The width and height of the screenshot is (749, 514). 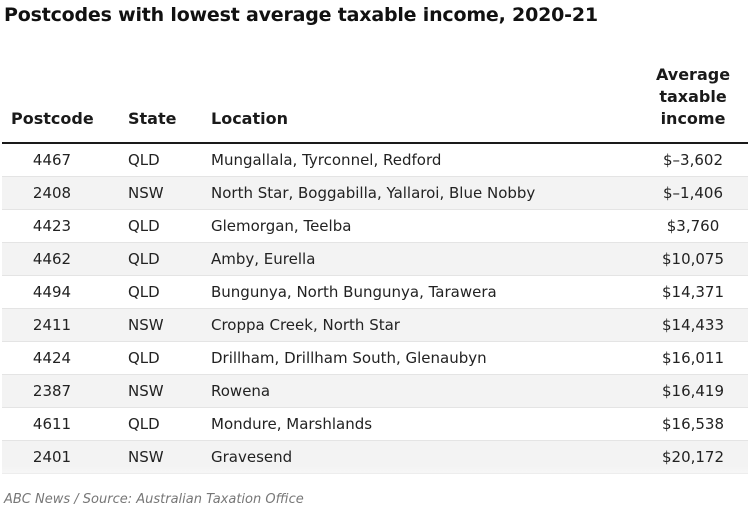 I want to click on cell-postcode: 4423, so click(x=52, y=226).